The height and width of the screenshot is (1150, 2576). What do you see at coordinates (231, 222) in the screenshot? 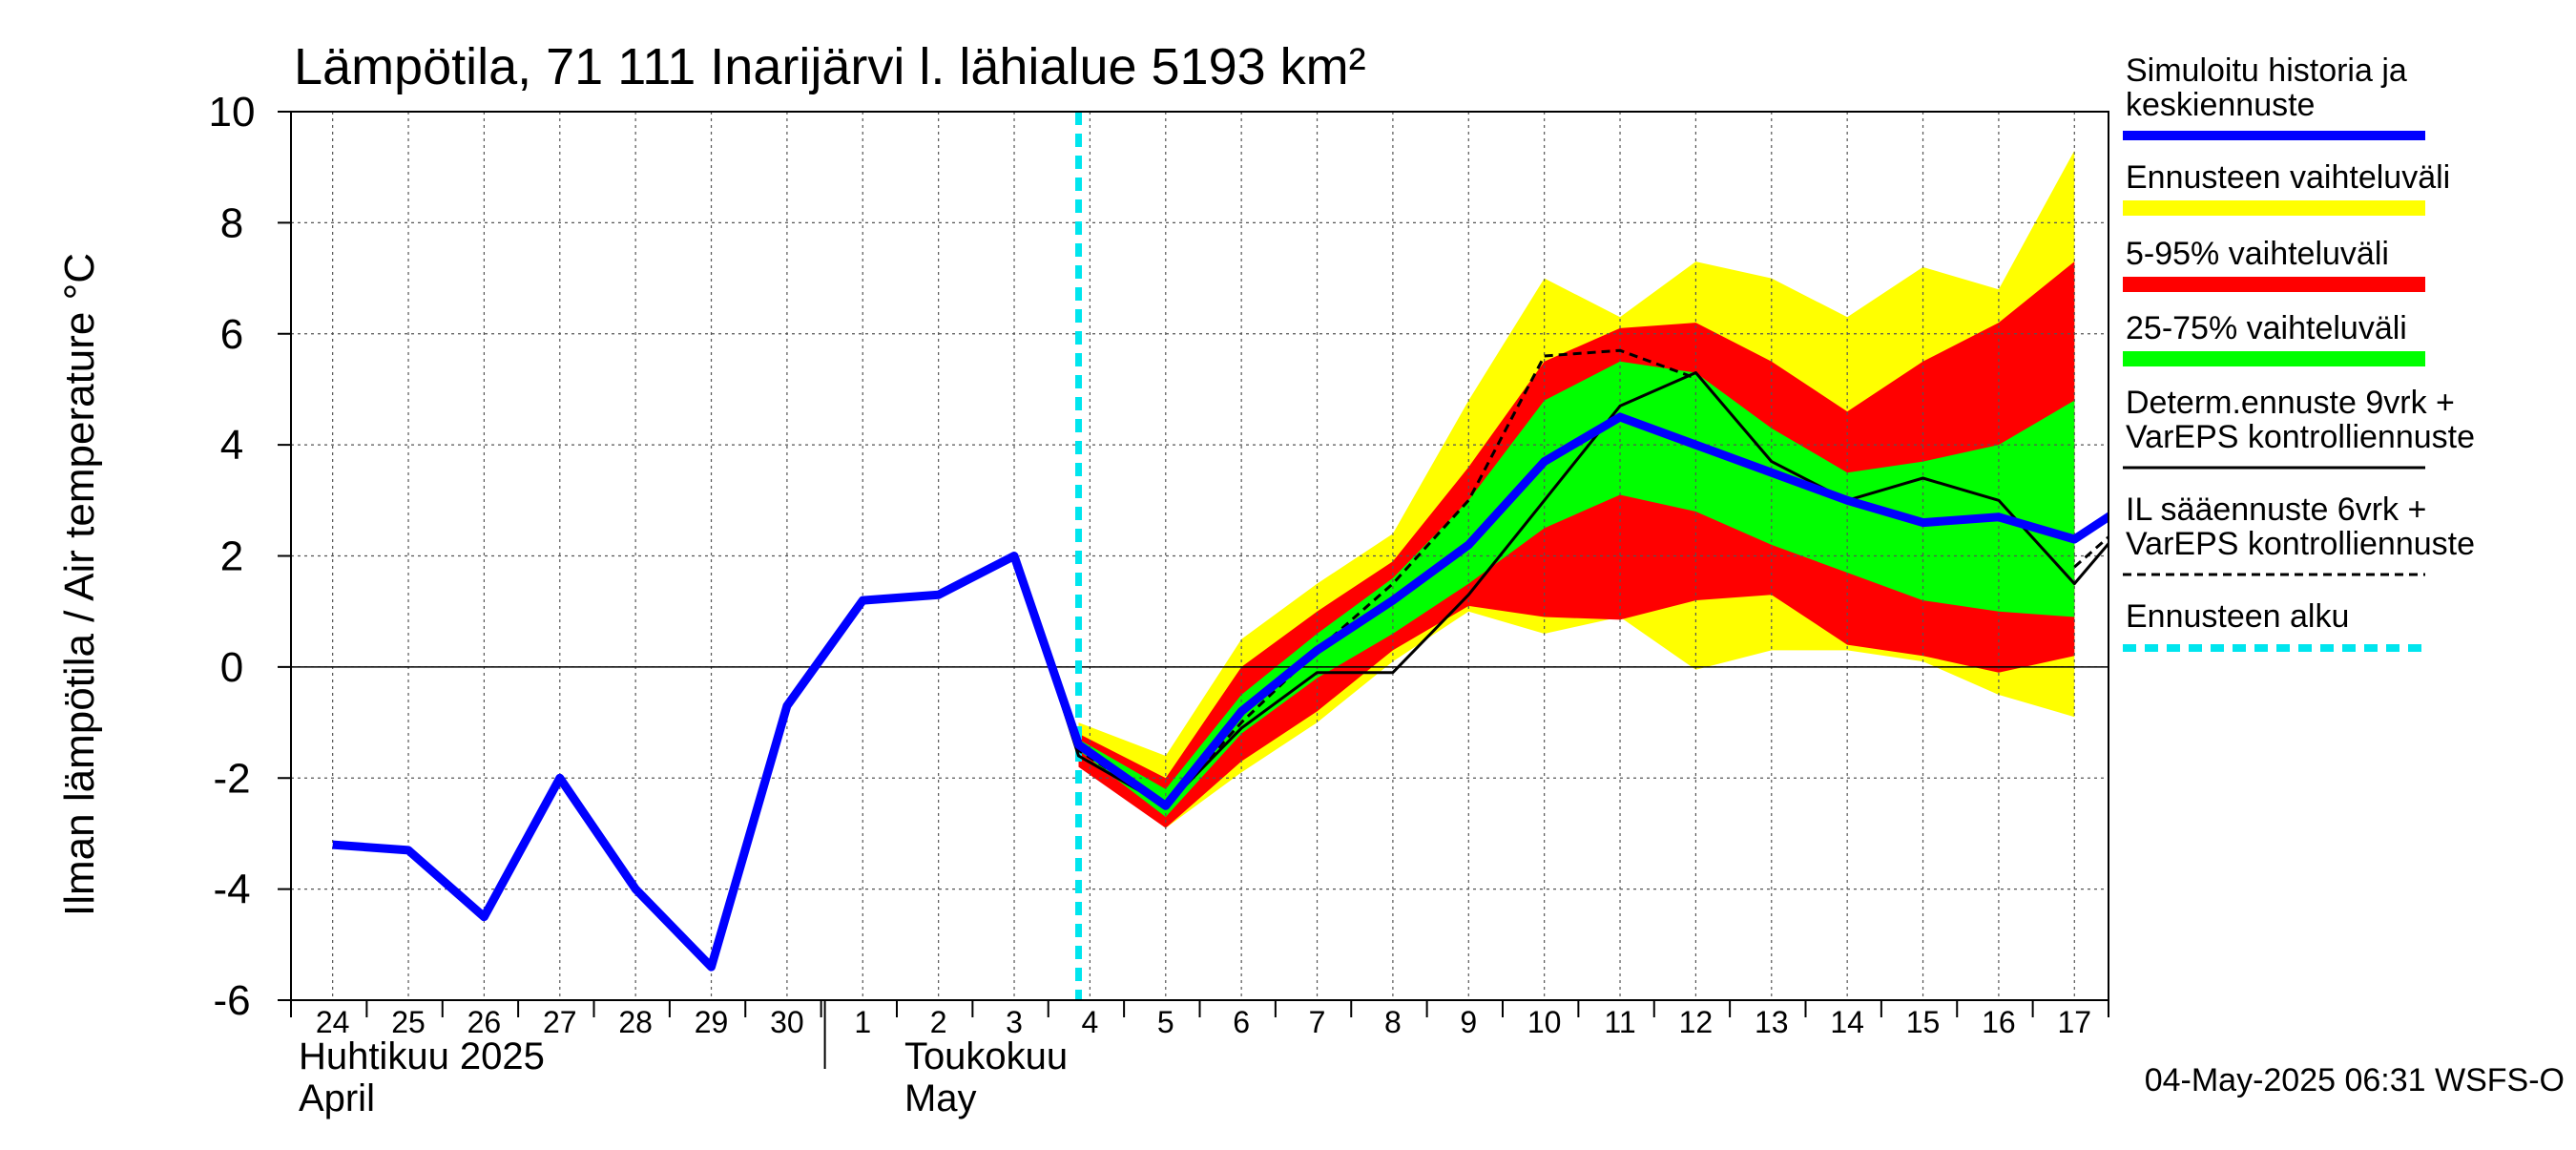
I see `y-tick-label: 8` at bounding box center [231, 222].